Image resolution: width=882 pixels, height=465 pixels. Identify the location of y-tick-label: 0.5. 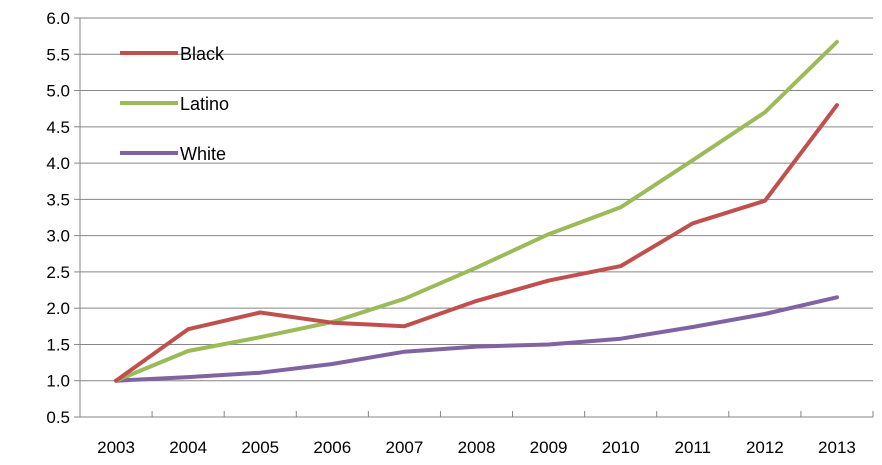
(58, 417).